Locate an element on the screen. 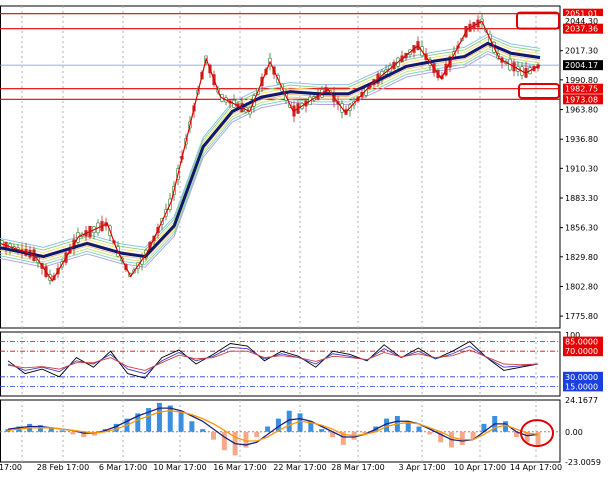  price-tick-label: 1775.80 is located at coordinates (581, 316).